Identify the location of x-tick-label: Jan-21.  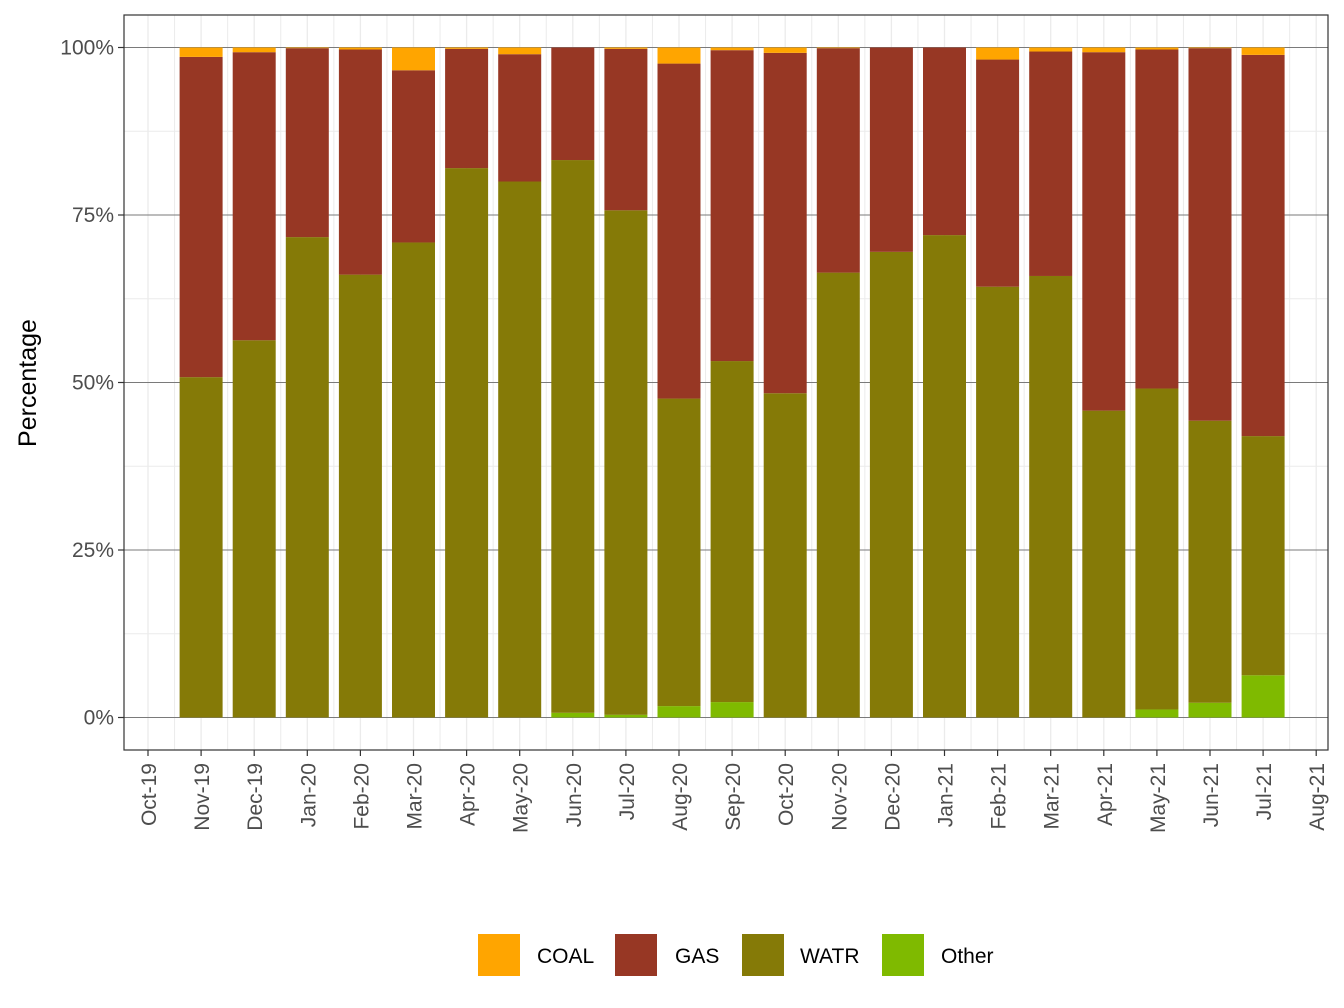
(946, 795).